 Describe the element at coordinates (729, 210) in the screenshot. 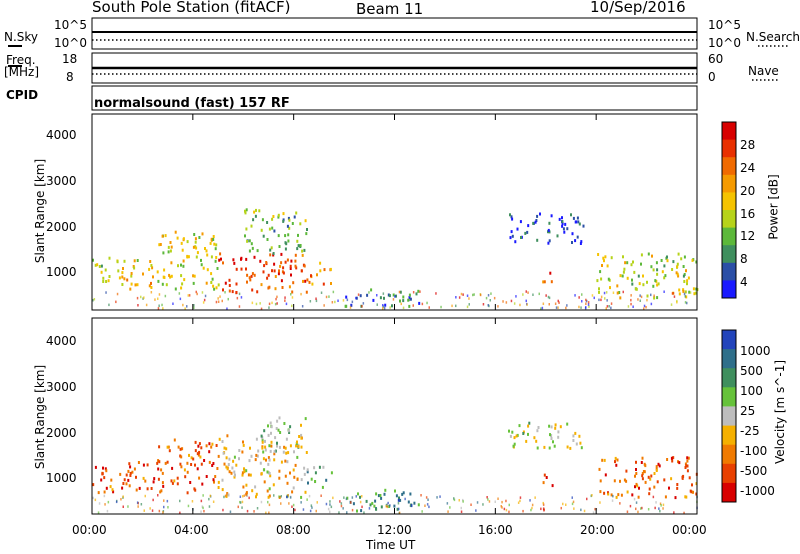

I see `power-colorbar` at that location.